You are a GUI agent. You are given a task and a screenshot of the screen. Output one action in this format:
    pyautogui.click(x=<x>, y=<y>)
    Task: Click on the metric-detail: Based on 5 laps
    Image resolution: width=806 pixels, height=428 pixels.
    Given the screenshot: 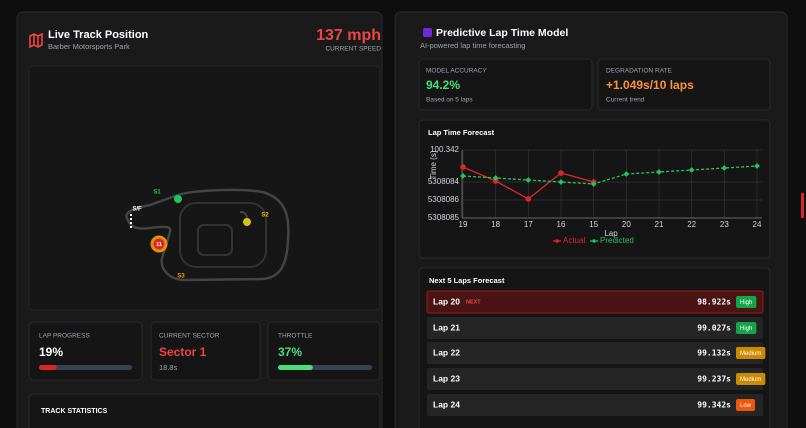 What is the action you would take?
    pyautogui.click(x=449, y=100)
    